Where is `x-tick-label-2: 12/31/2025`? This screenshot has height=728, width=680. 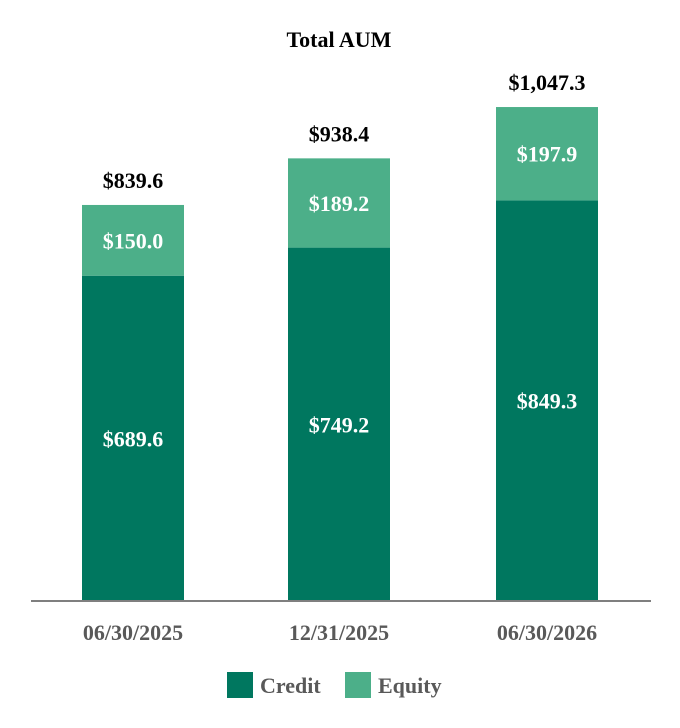
x-tick-label-2: 12/31/2025 is located at coordinates (339, 632).